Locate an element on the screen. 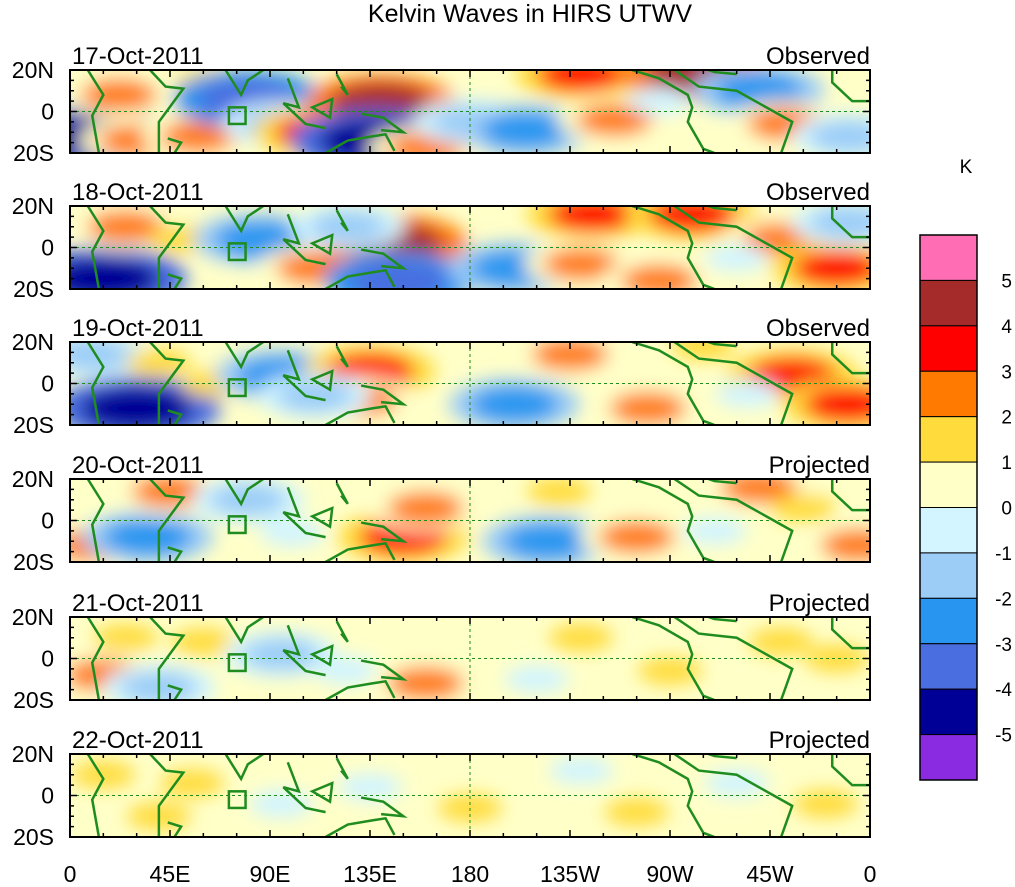 Image resolution: width=1015 pixels, height=887 pixels. panel-3: 20N 0 20S 19-Oct-2011 Observed is located at coordinates (441, 376).